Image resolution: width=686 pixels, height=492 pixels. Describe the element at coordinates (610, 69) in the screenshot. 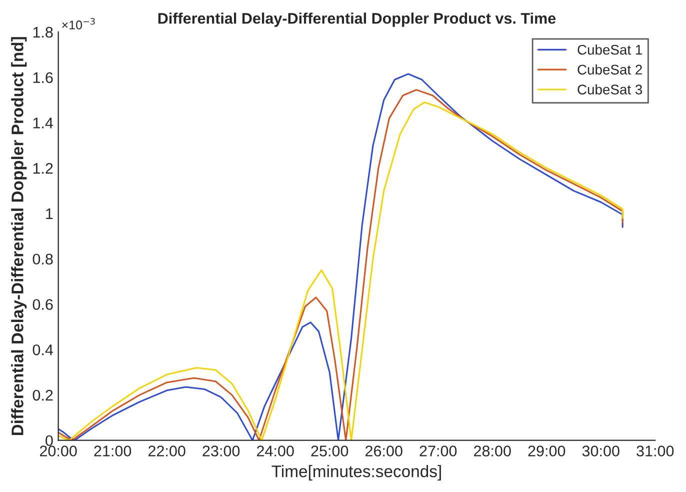

I see `legend-label: CubeSat 2` at that location.